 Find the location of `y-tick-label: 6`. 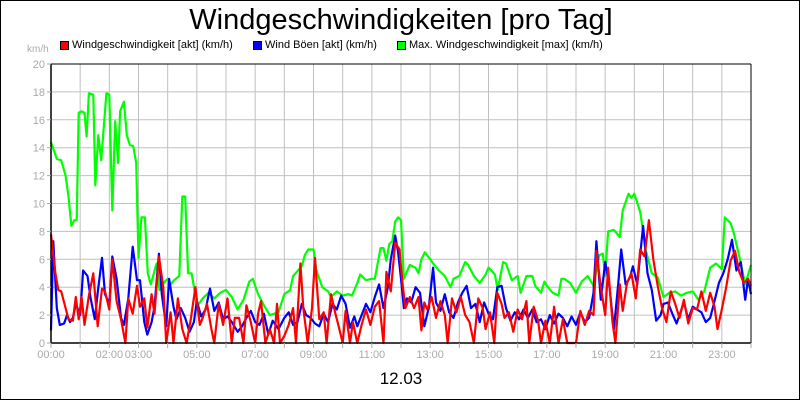

y-tick-label: 6 is located at coordinates (42, 260).